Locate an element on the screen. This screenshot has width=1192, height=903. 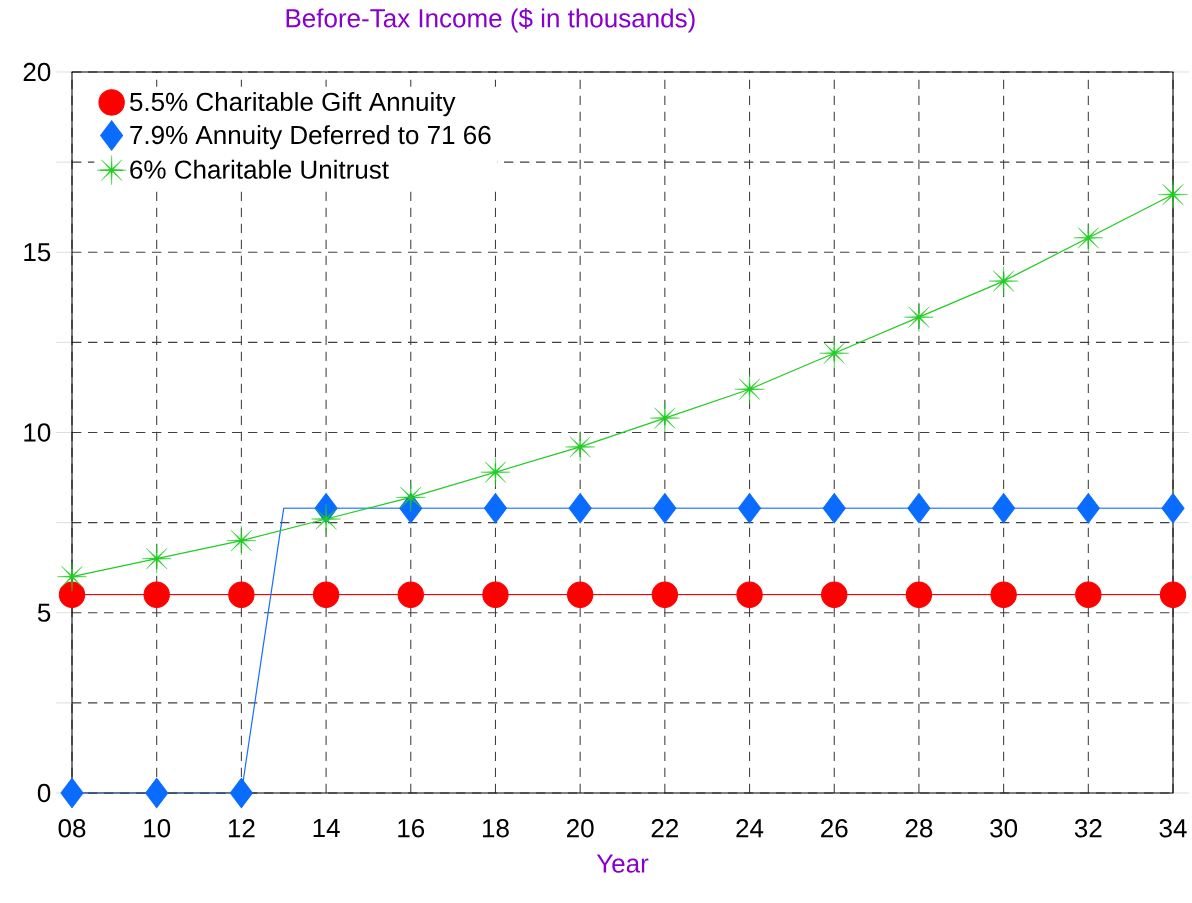
x-tick-label: 20 is located at coordinates (580, 828).